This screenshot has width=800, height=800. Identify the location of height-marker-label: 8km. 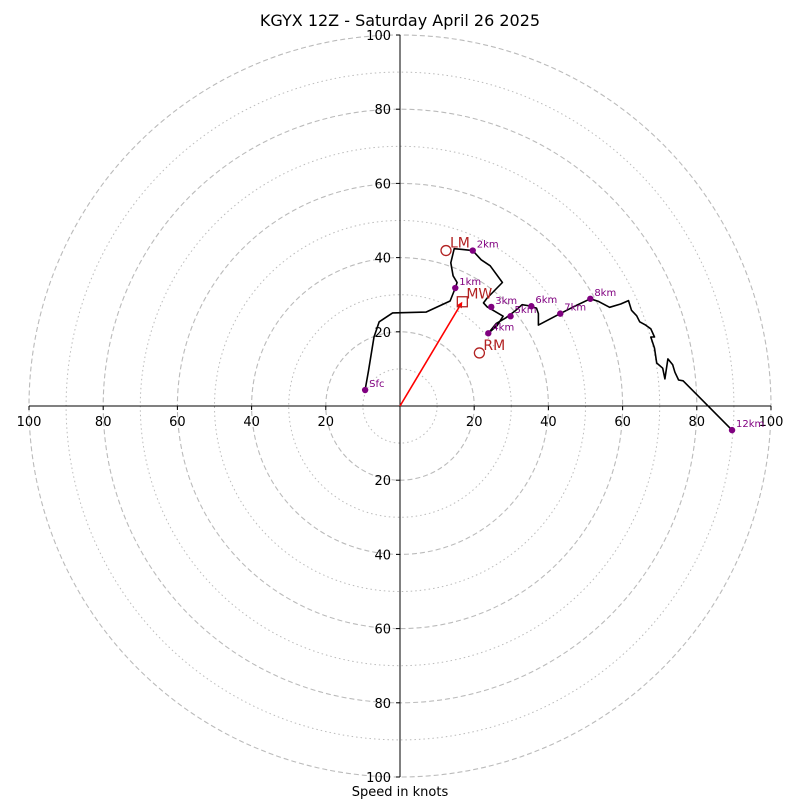
(605, 293).